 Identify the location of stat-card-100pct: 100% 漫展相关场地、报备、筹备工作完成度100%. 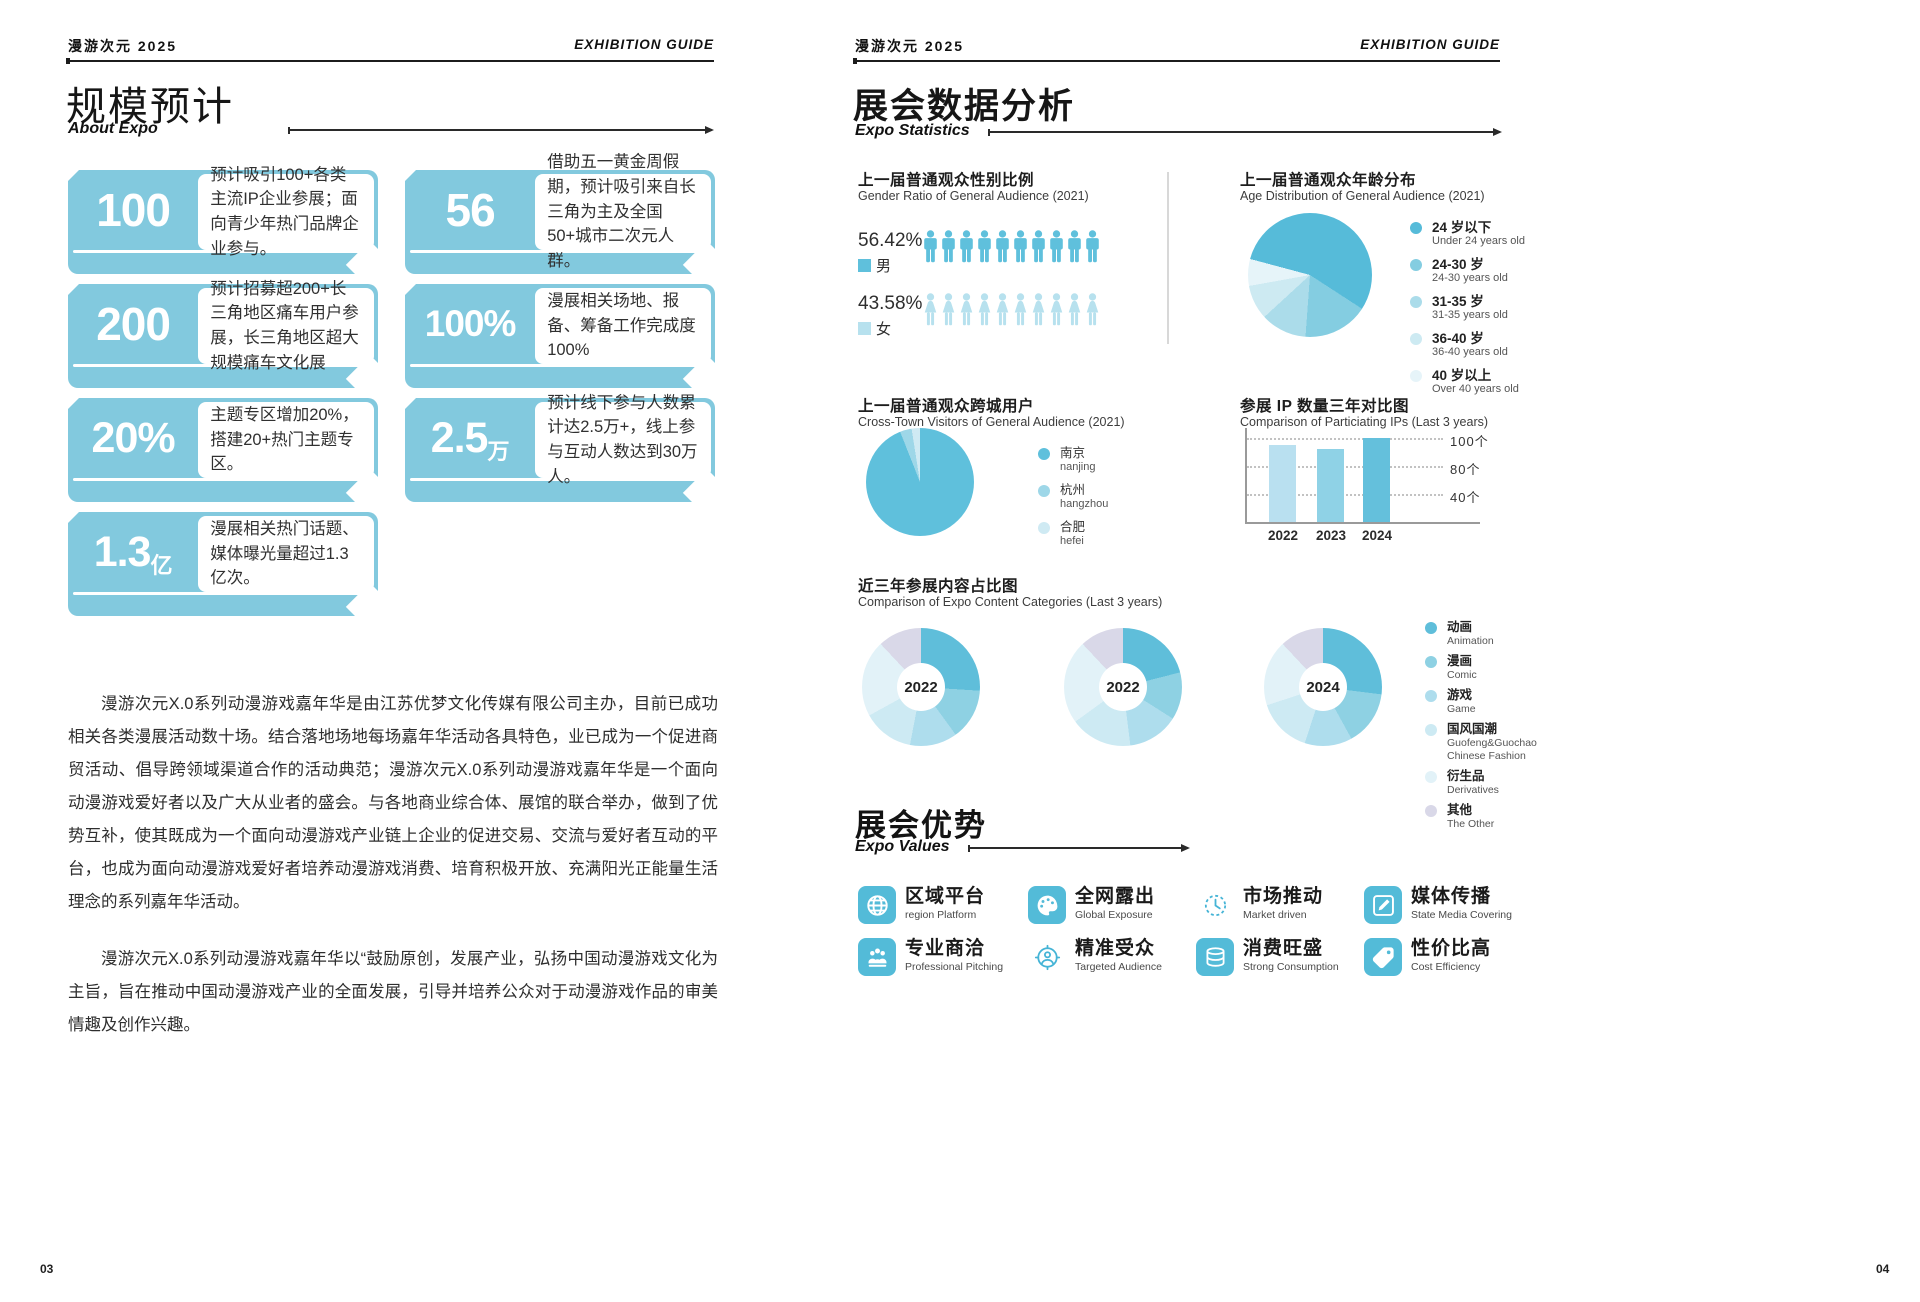
(570, 345).